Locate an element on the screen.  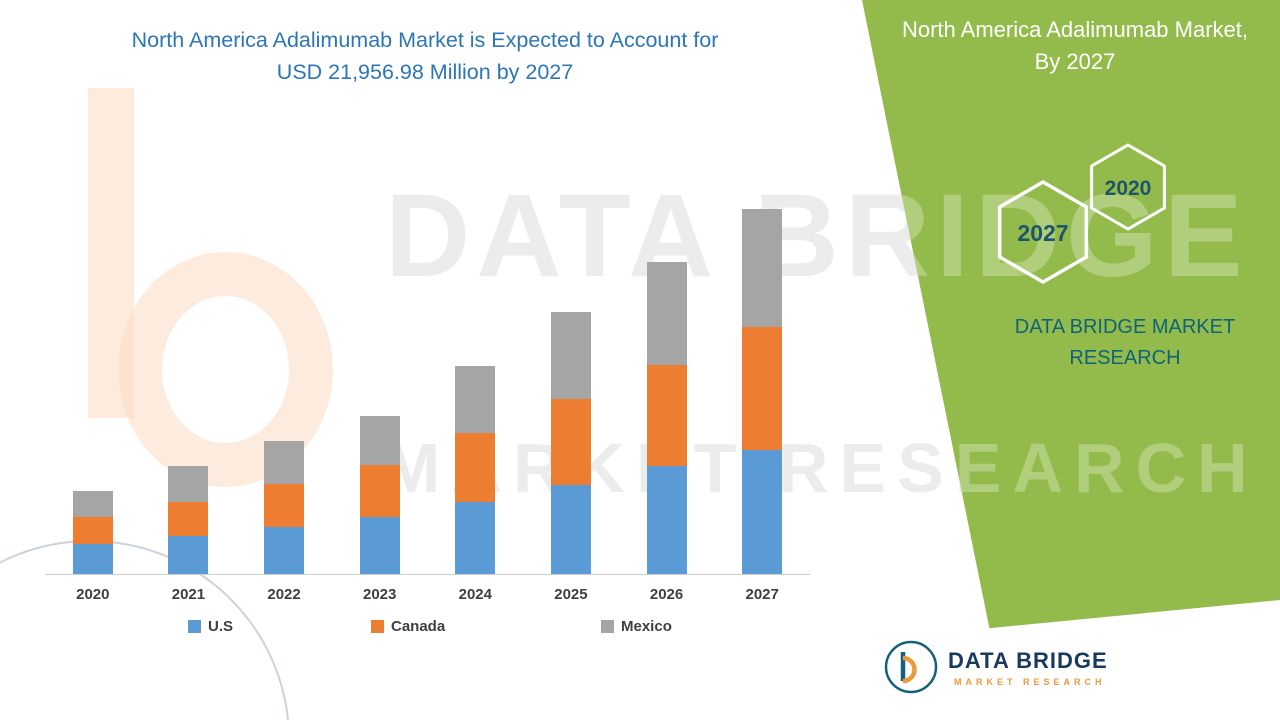
bar-slot-2023 is located at coordinates (380, 382).